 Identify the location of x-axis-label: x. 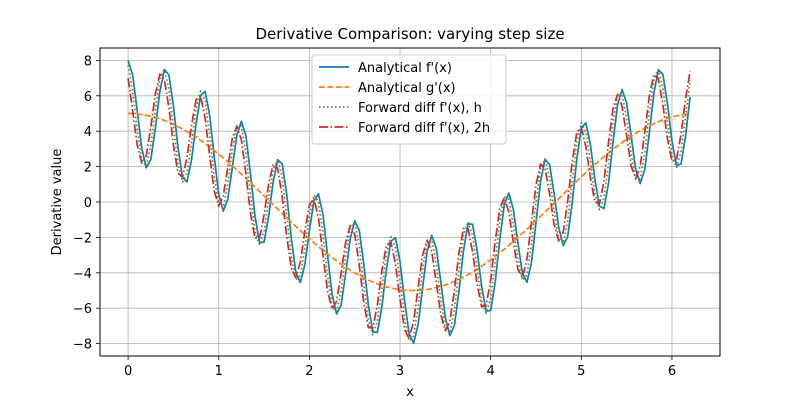
(410, 392).